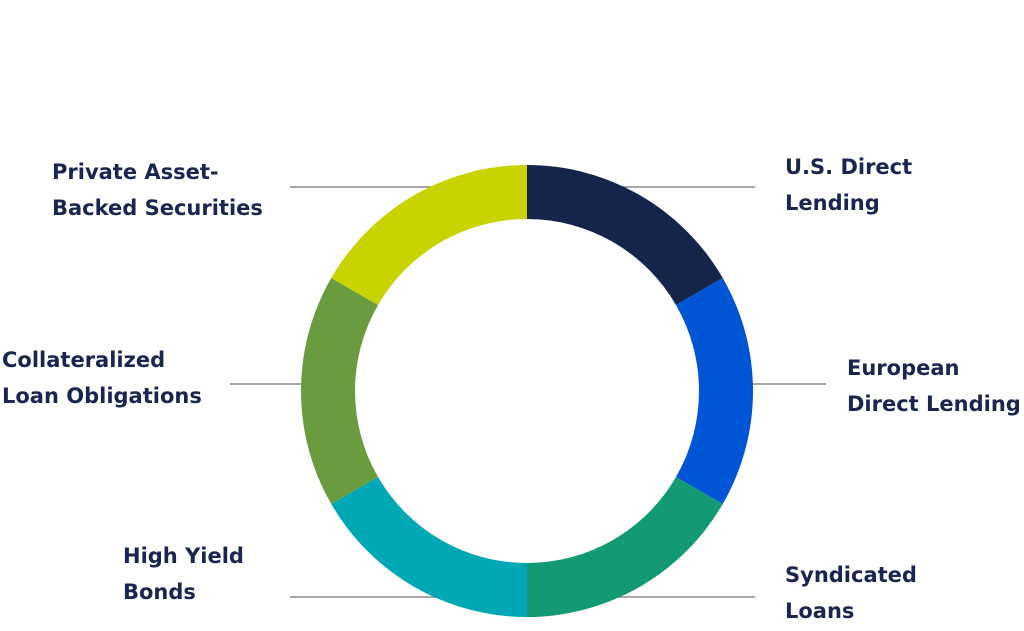 This screenshot has width=1024, height=631. What do you see at coordinates (848, 167) in the screenshot?
I see `slice-label: U.S. Direct` at bounding box center [848, 167].